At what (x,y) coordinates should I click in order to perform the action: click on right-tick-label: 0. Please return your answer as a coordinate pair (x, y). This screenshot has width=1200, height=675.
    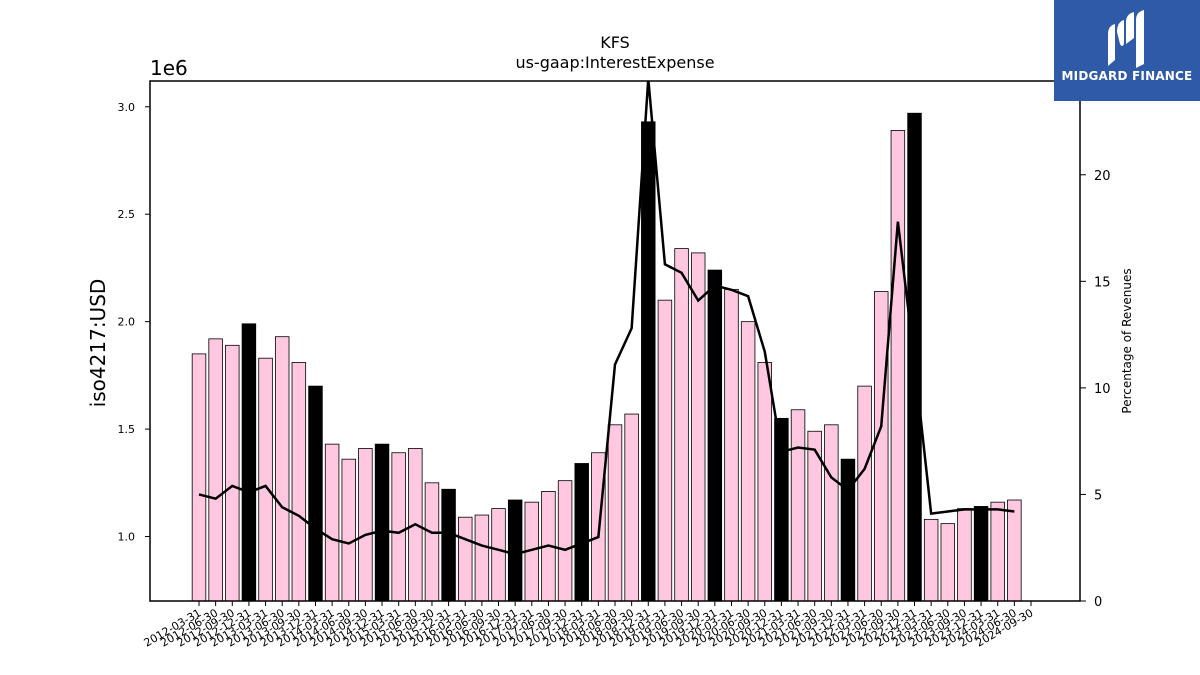
    Looking at the image, I should click on (1098, 602).